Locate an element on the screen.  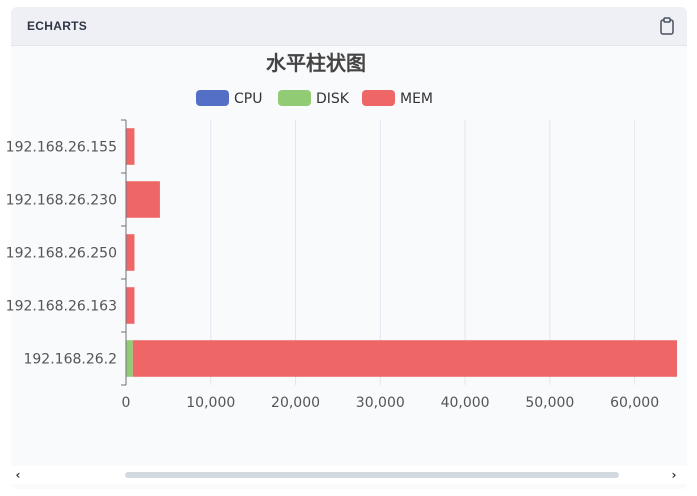
x-tick-label: 0 is located at coordinates (126, 403).